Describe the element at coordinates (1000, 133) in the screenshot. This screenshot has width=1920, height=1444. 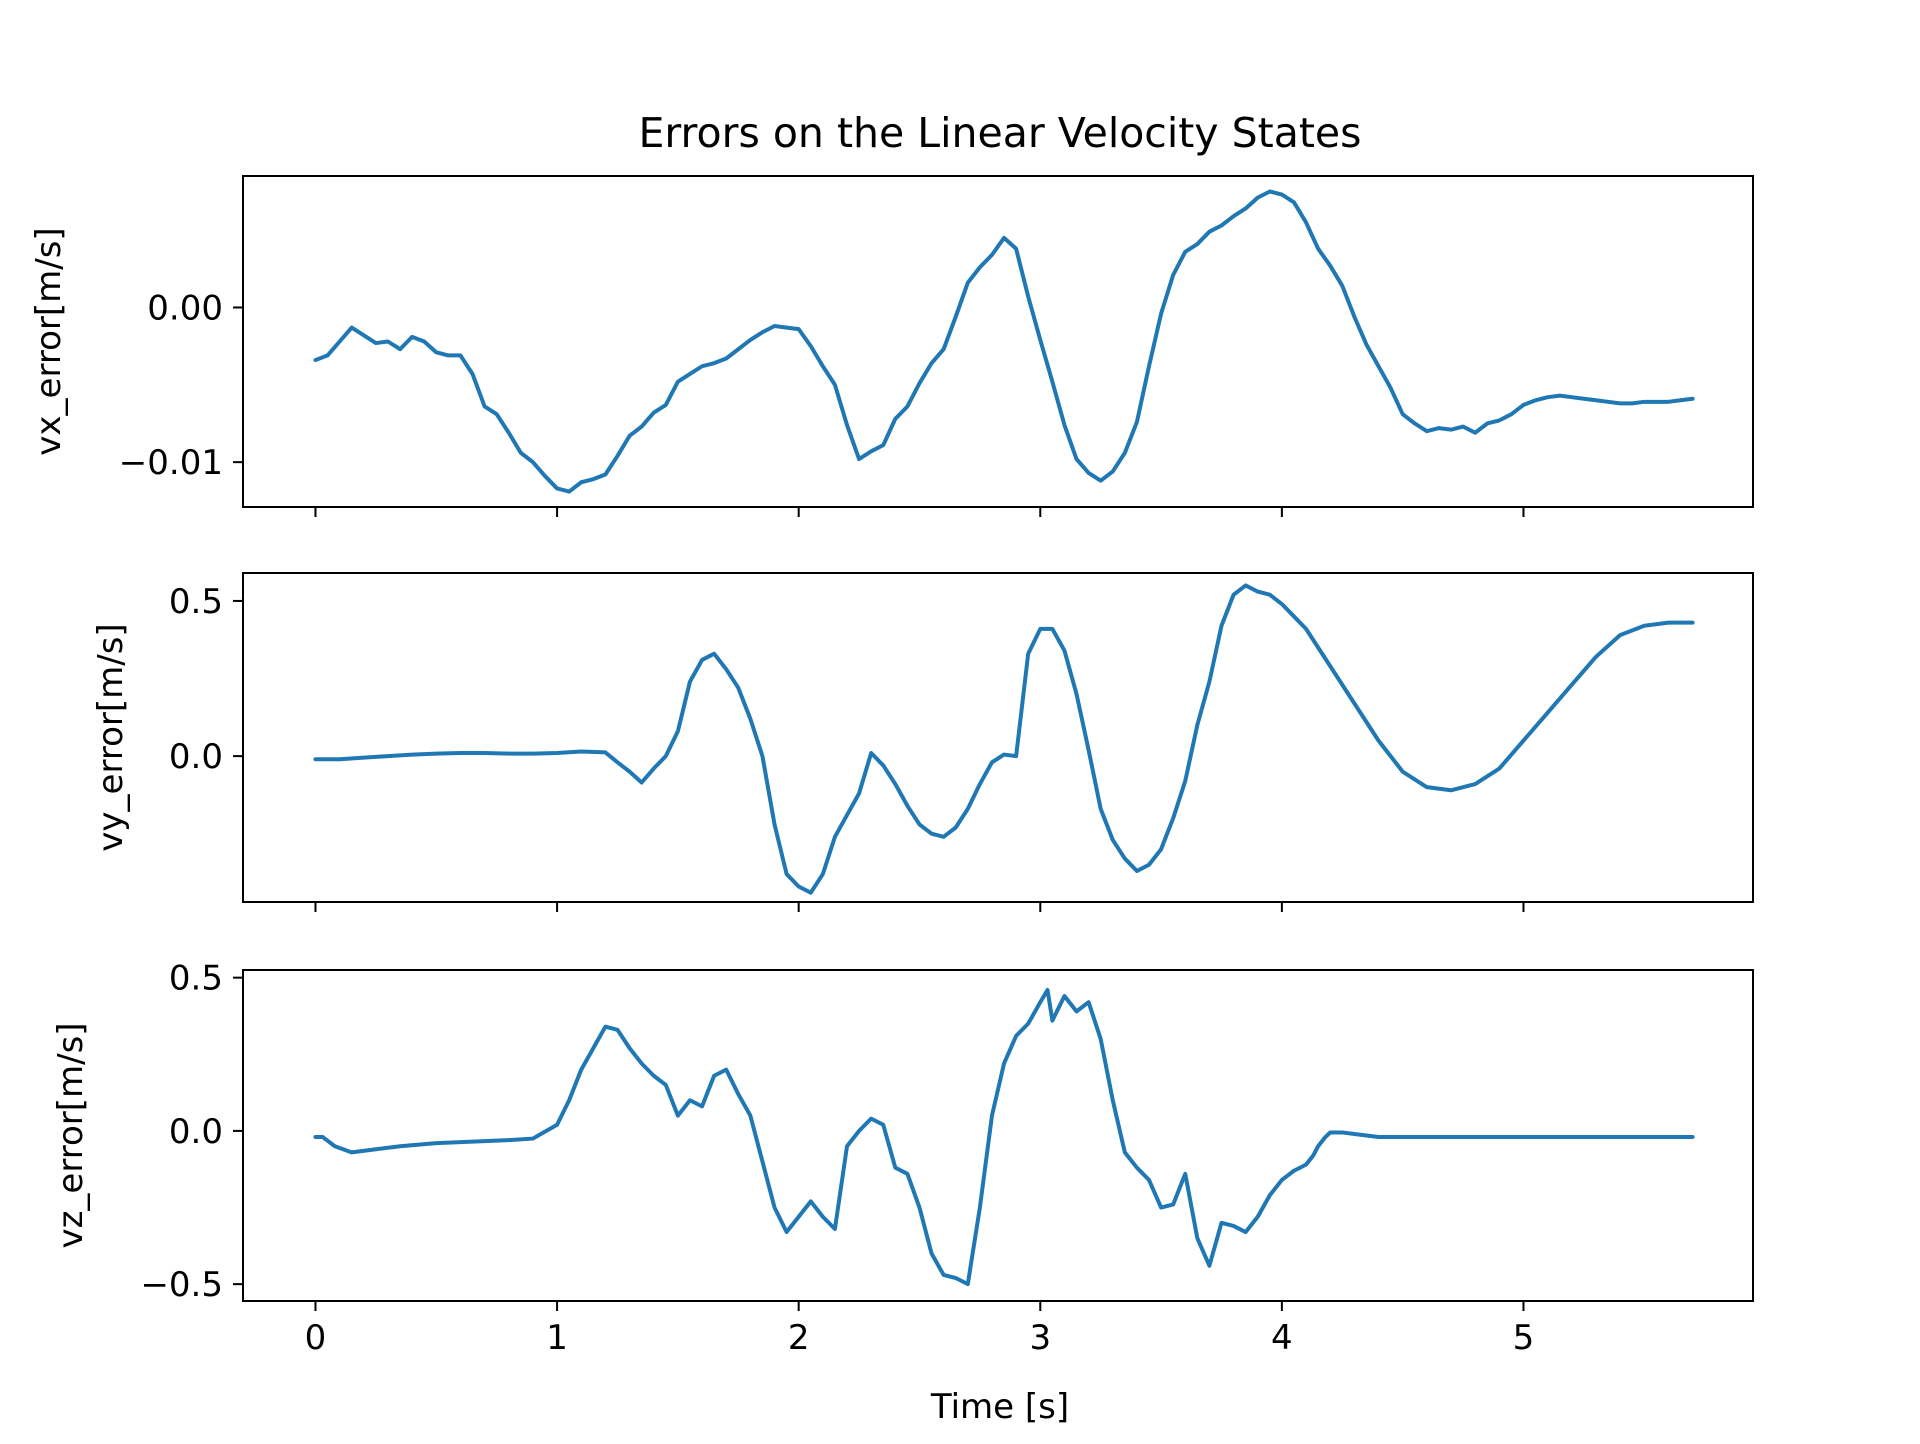
I see `chart-title: Errors on the Linear Velocity States` at that location.